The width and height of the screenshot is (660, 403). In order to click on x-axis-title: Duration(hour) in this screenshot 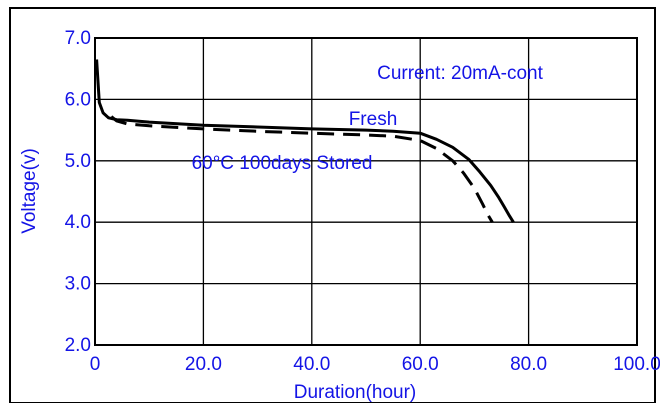, I will do `click(355, 392)`.